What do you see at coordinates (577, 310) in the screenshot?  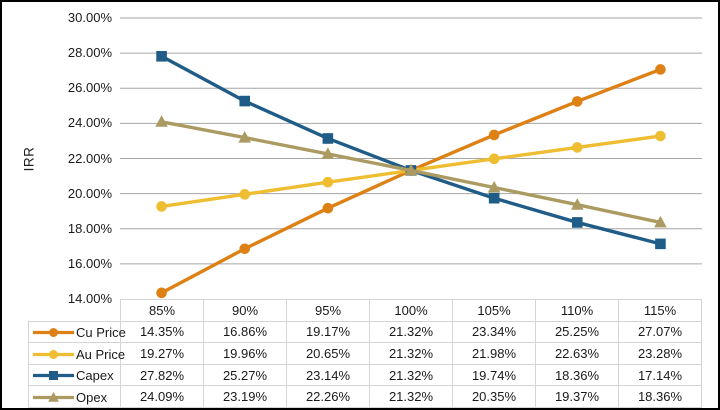 I see `column-header: 110%` at bounding box center [577, 310].